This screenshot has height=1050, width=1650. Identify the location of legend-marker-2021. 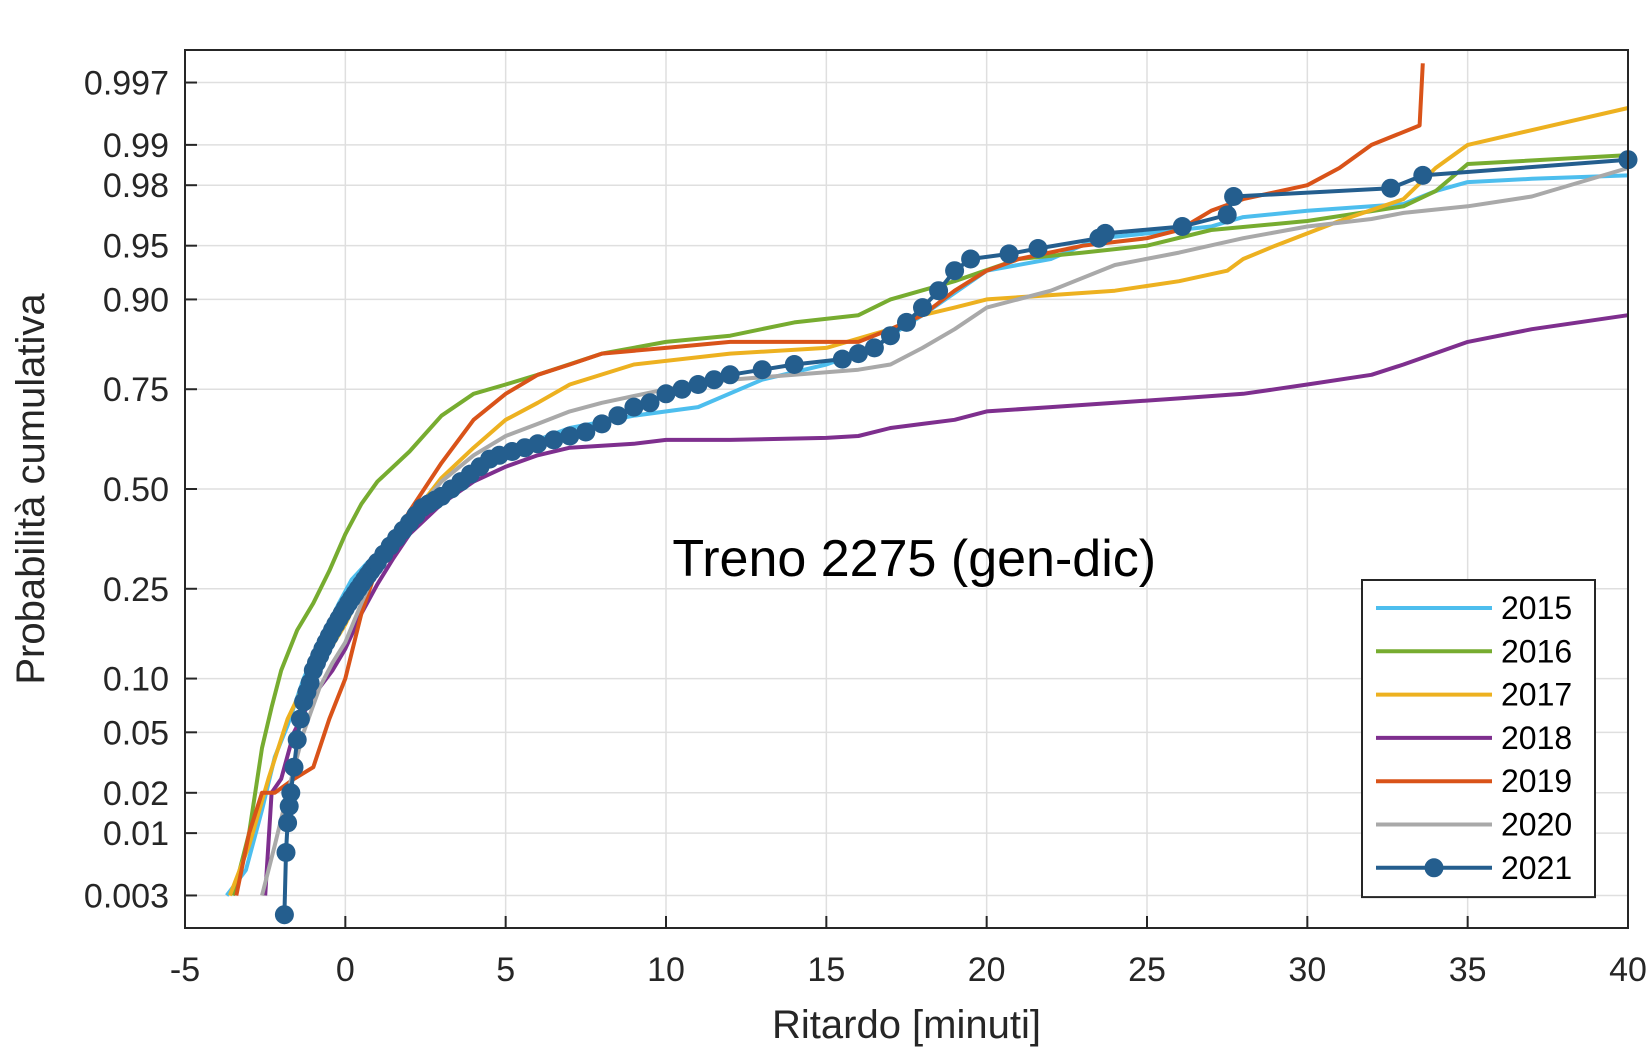
(1434, 868).